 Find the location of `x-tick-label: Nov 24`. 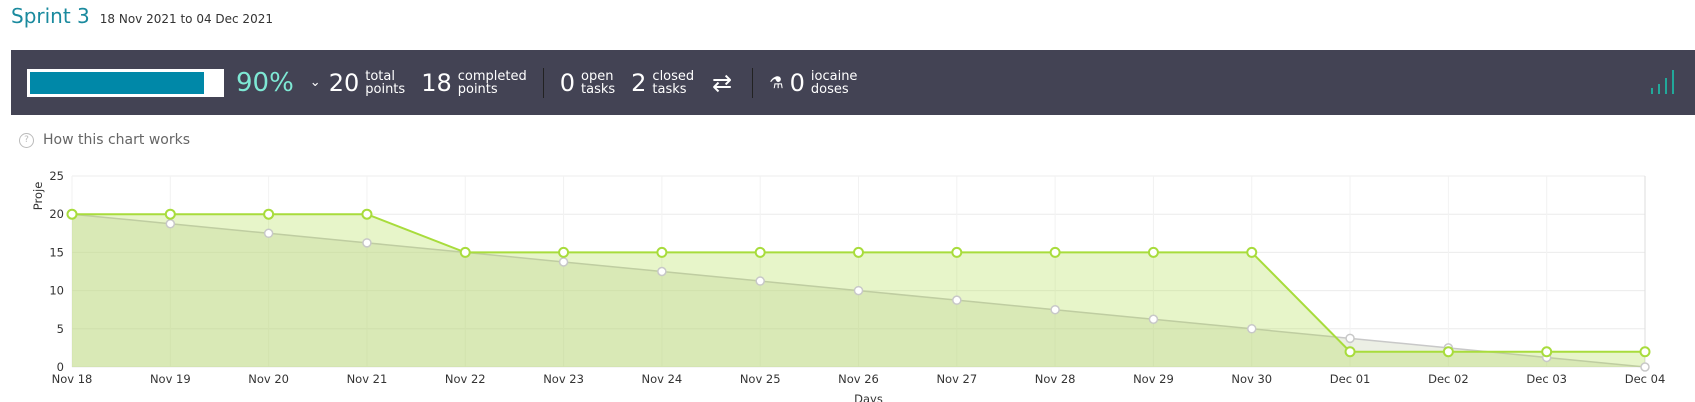

x-tick-label: Nov 24 is located at coordinates (662, 379).